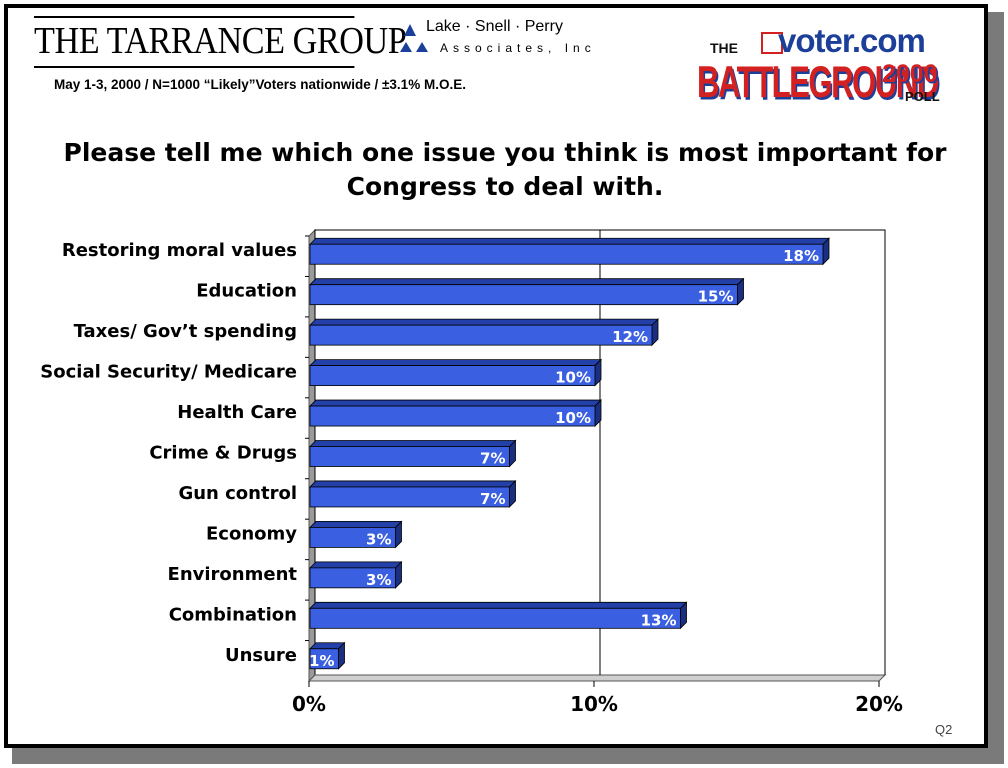 This screenshot has width=1008, height=768. What do you see at coordinates (494, 26) in the screenshot?
I see `lake-snell-perry-name: Lake · Snell · Perry` at bounding box center [494, 26].